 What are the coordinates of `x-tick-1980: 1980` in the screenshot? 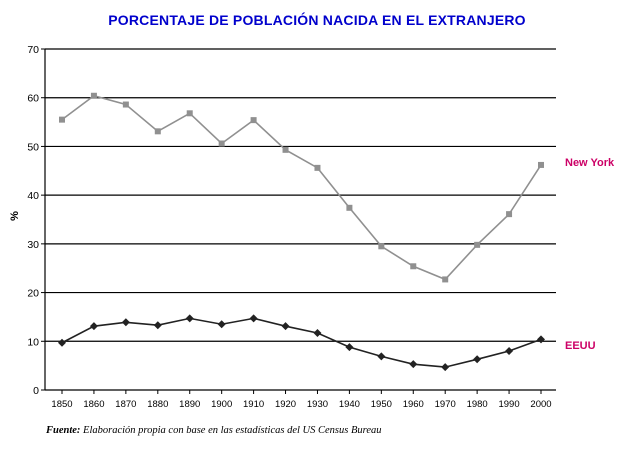 It's located at (477, 404).